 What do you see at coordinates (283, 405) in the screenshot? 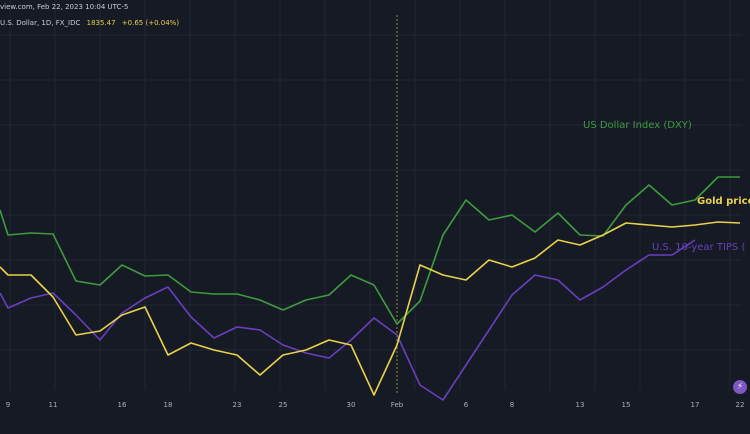
I see `x-tick-label: 25` at bounding box center [283, 405].